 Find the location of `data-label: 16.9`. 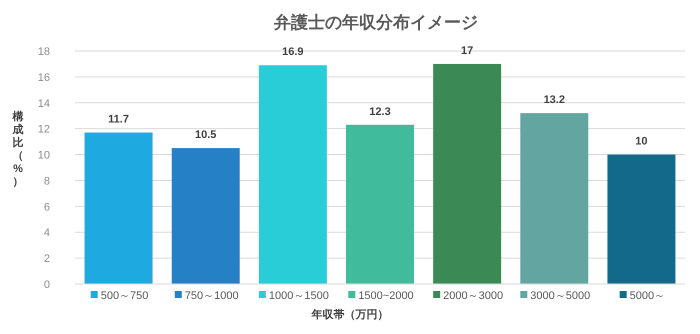

data-label: 16.9 is located at coordinates (293, 52).